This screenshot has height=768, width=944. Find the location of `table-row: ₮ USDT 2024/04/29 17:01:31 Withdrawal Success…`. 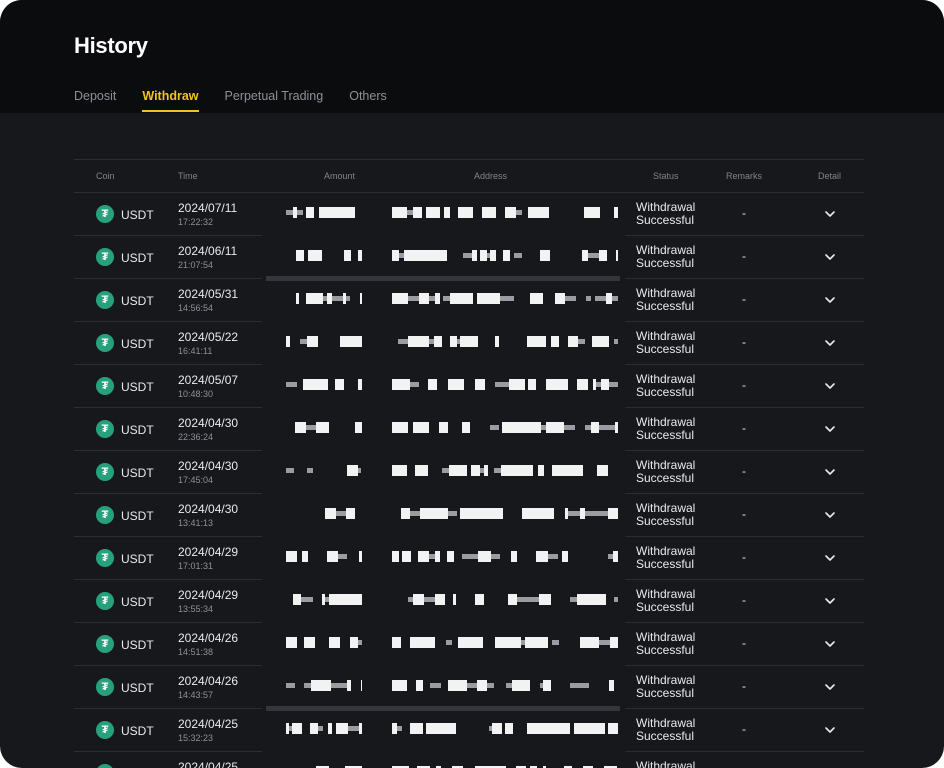

table-row: ₮ USDT 2024/04/29 17:01:31 Withdrawal Success… is located at coordinates (469, 558).